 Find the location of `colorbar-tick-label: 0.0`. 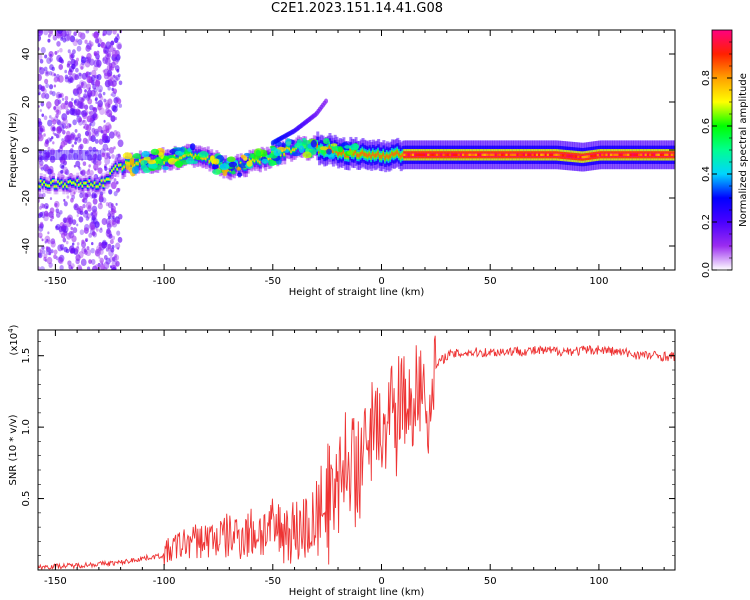

colorbar-tick-label: 0.0 is located at coordinates (706, 270).